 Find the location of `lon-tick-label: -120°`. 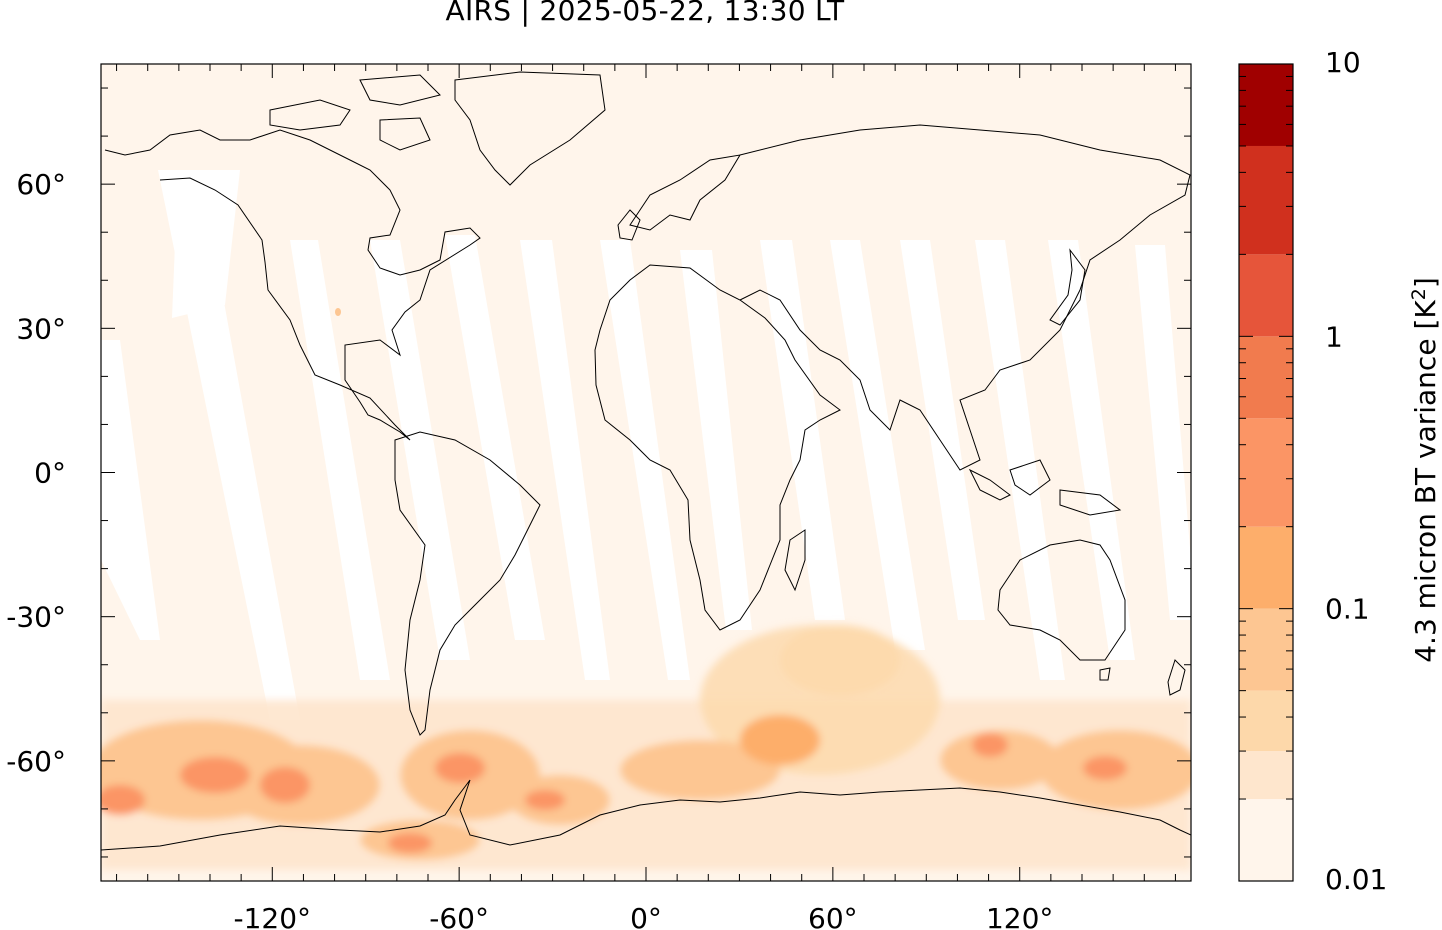

lon-tick-label: -120° is located at coordinates (273, 916).